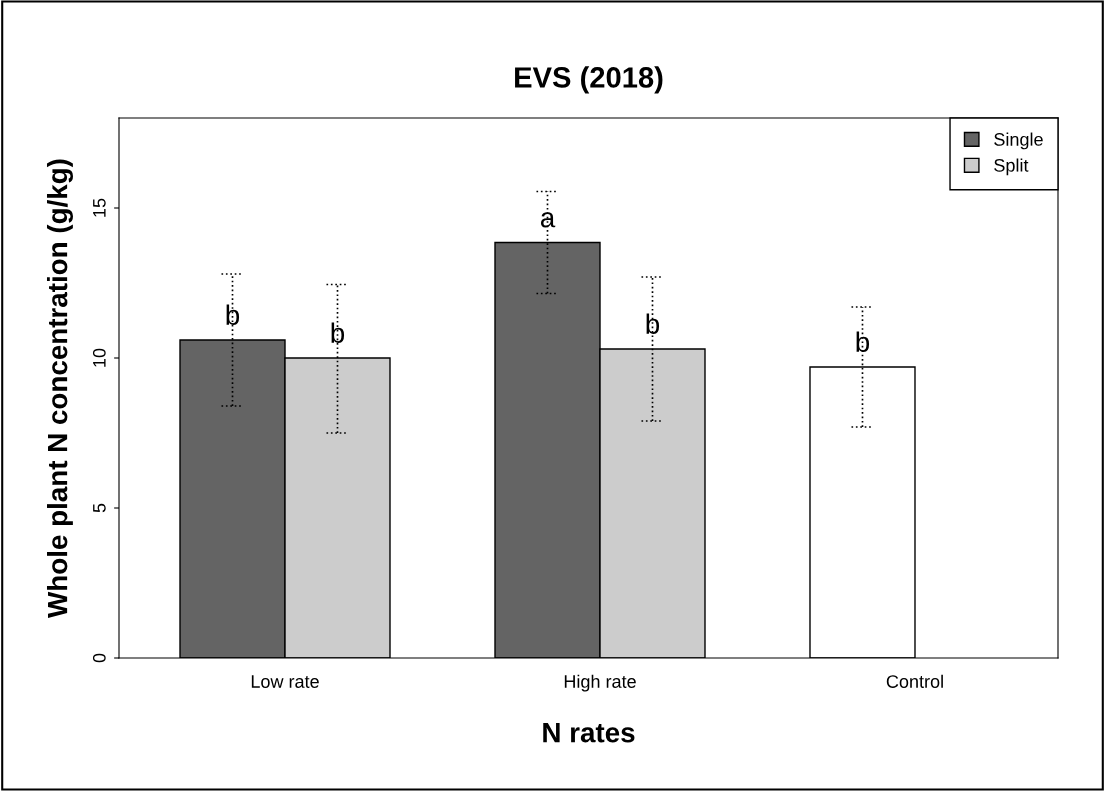  Describe the element at coordinates (914, 681) in the screenshot. I see `x-tick-label: Control` at that location.